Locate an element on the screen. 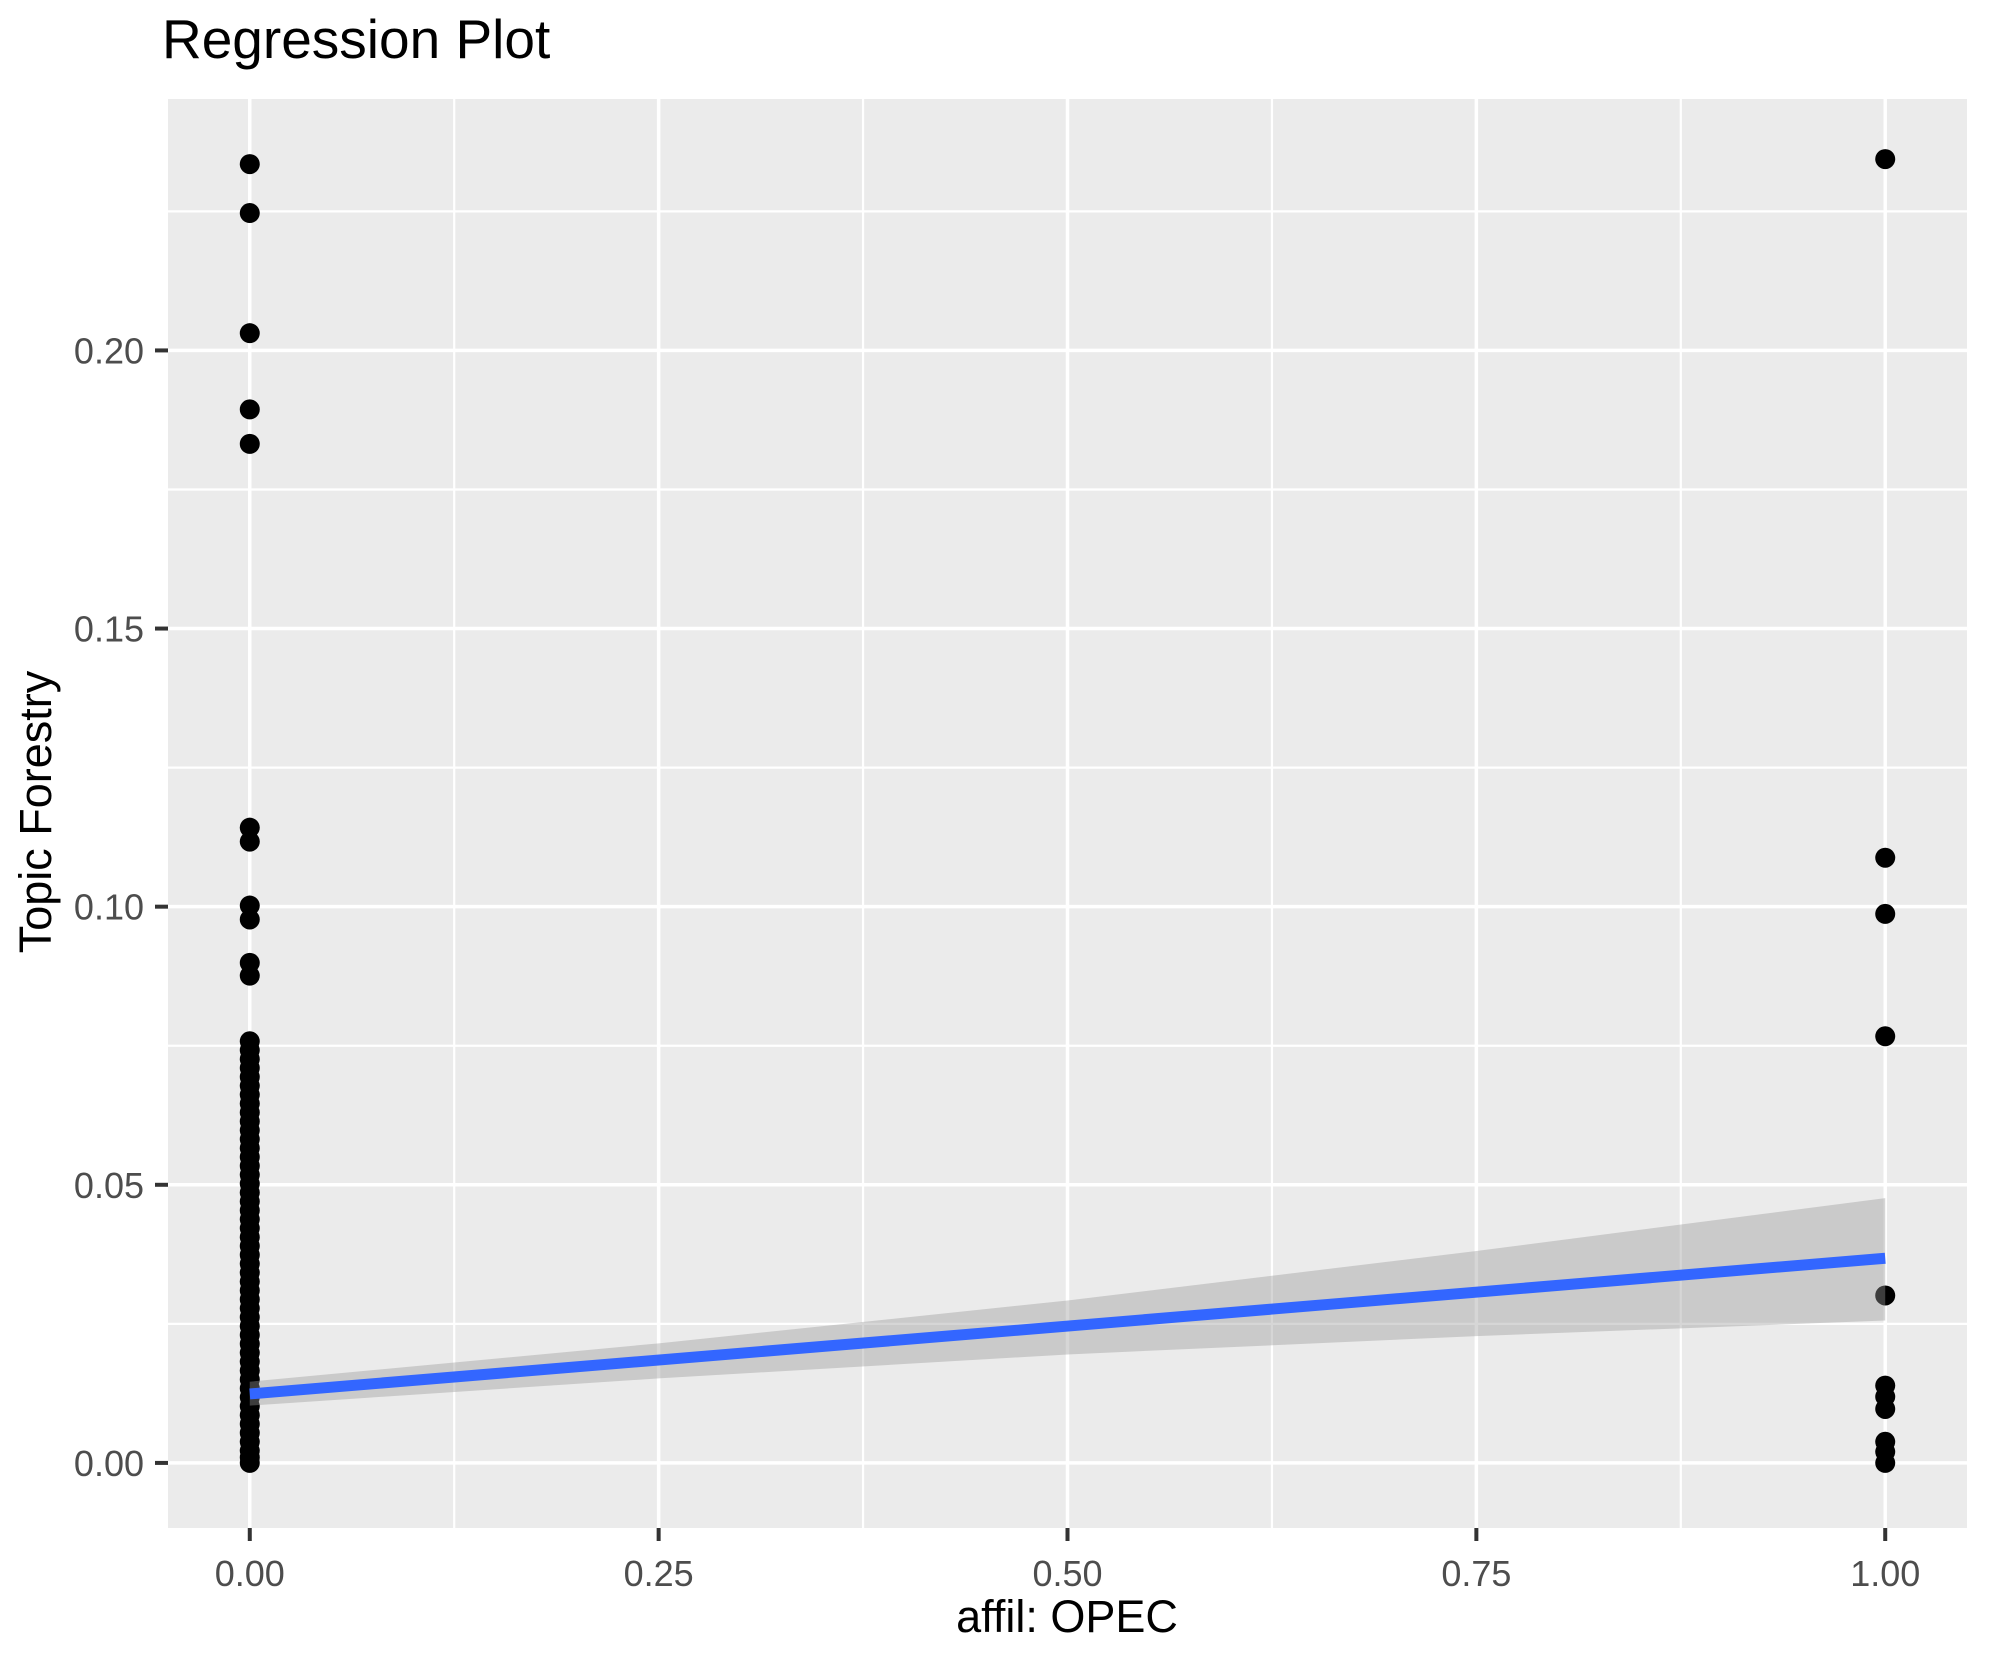 The width and height of the screenshot is (1990, 1665). y-tick-label: 0.05 is located at coordinates (109, 1185).